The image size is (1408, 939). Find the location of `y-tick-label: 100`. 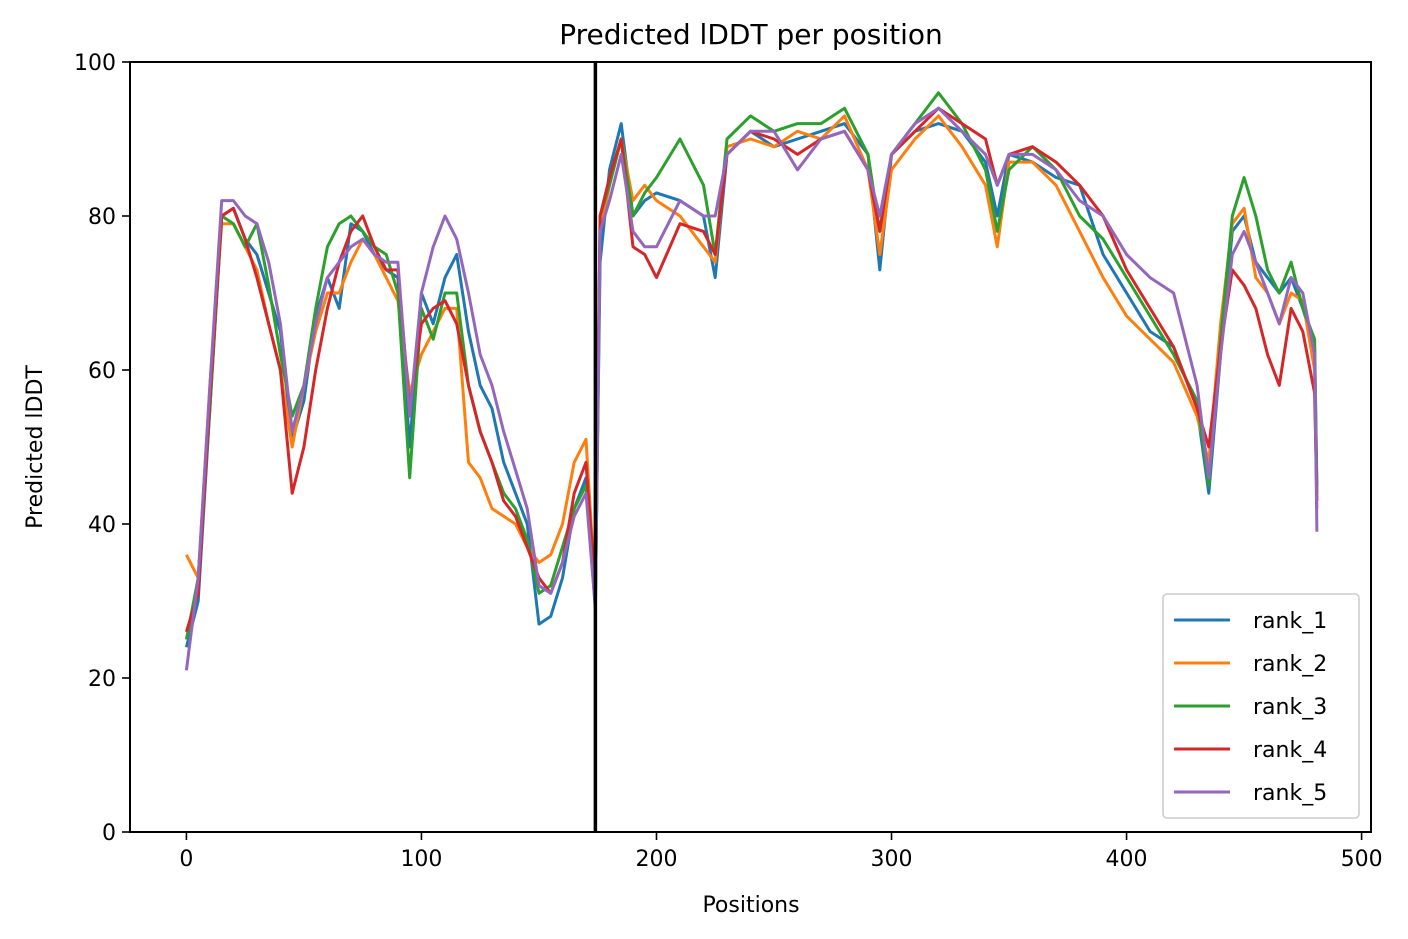

y-tick-label: 100 is located at coordinates (95, 63).